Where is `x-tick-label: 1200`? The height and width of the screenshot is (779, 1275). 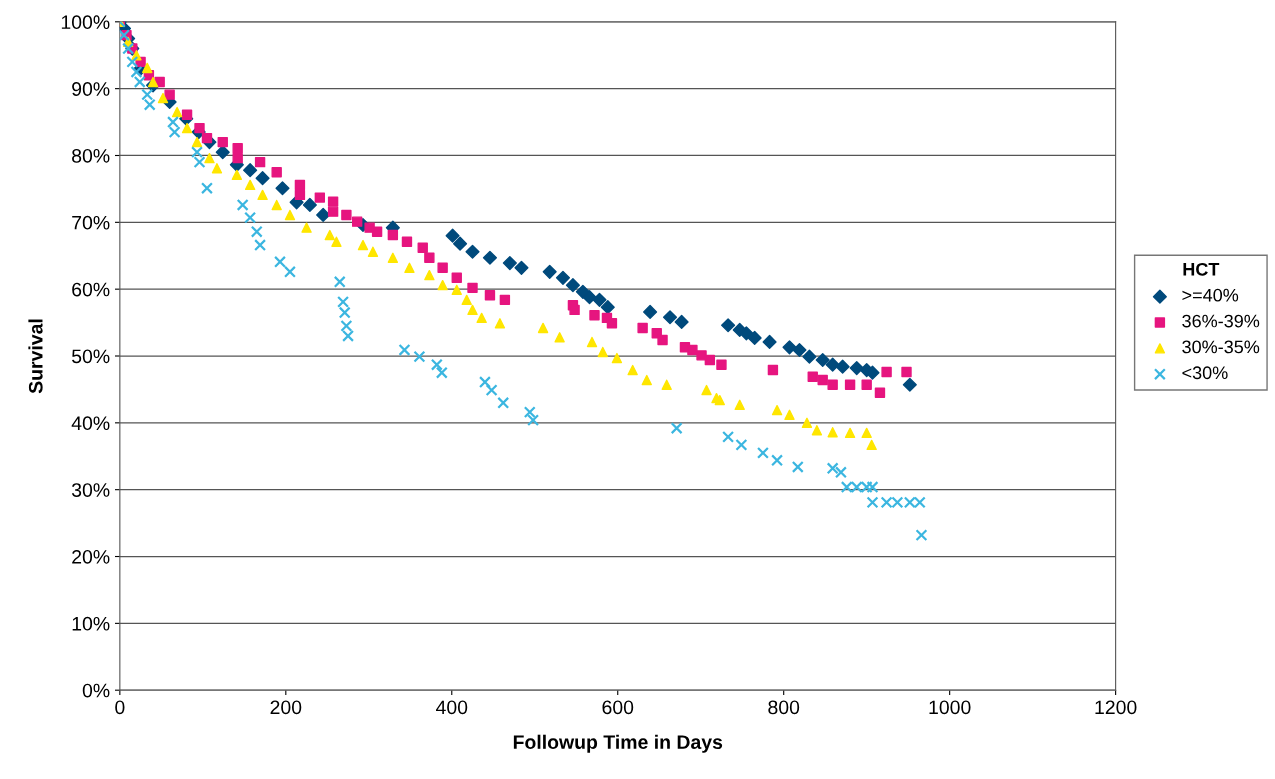
x-tick-label: 1200 is located at coordinates (1116, 707).